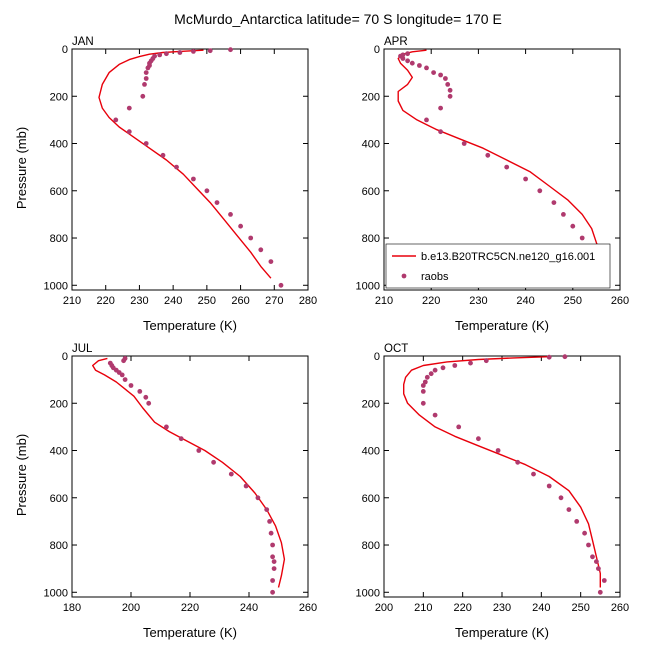 The image size is (648, 648). What do you see at coordinates (541, 608) in the screenshot?
I see `x-tick-label: 240` at bounding box center [541, 608].